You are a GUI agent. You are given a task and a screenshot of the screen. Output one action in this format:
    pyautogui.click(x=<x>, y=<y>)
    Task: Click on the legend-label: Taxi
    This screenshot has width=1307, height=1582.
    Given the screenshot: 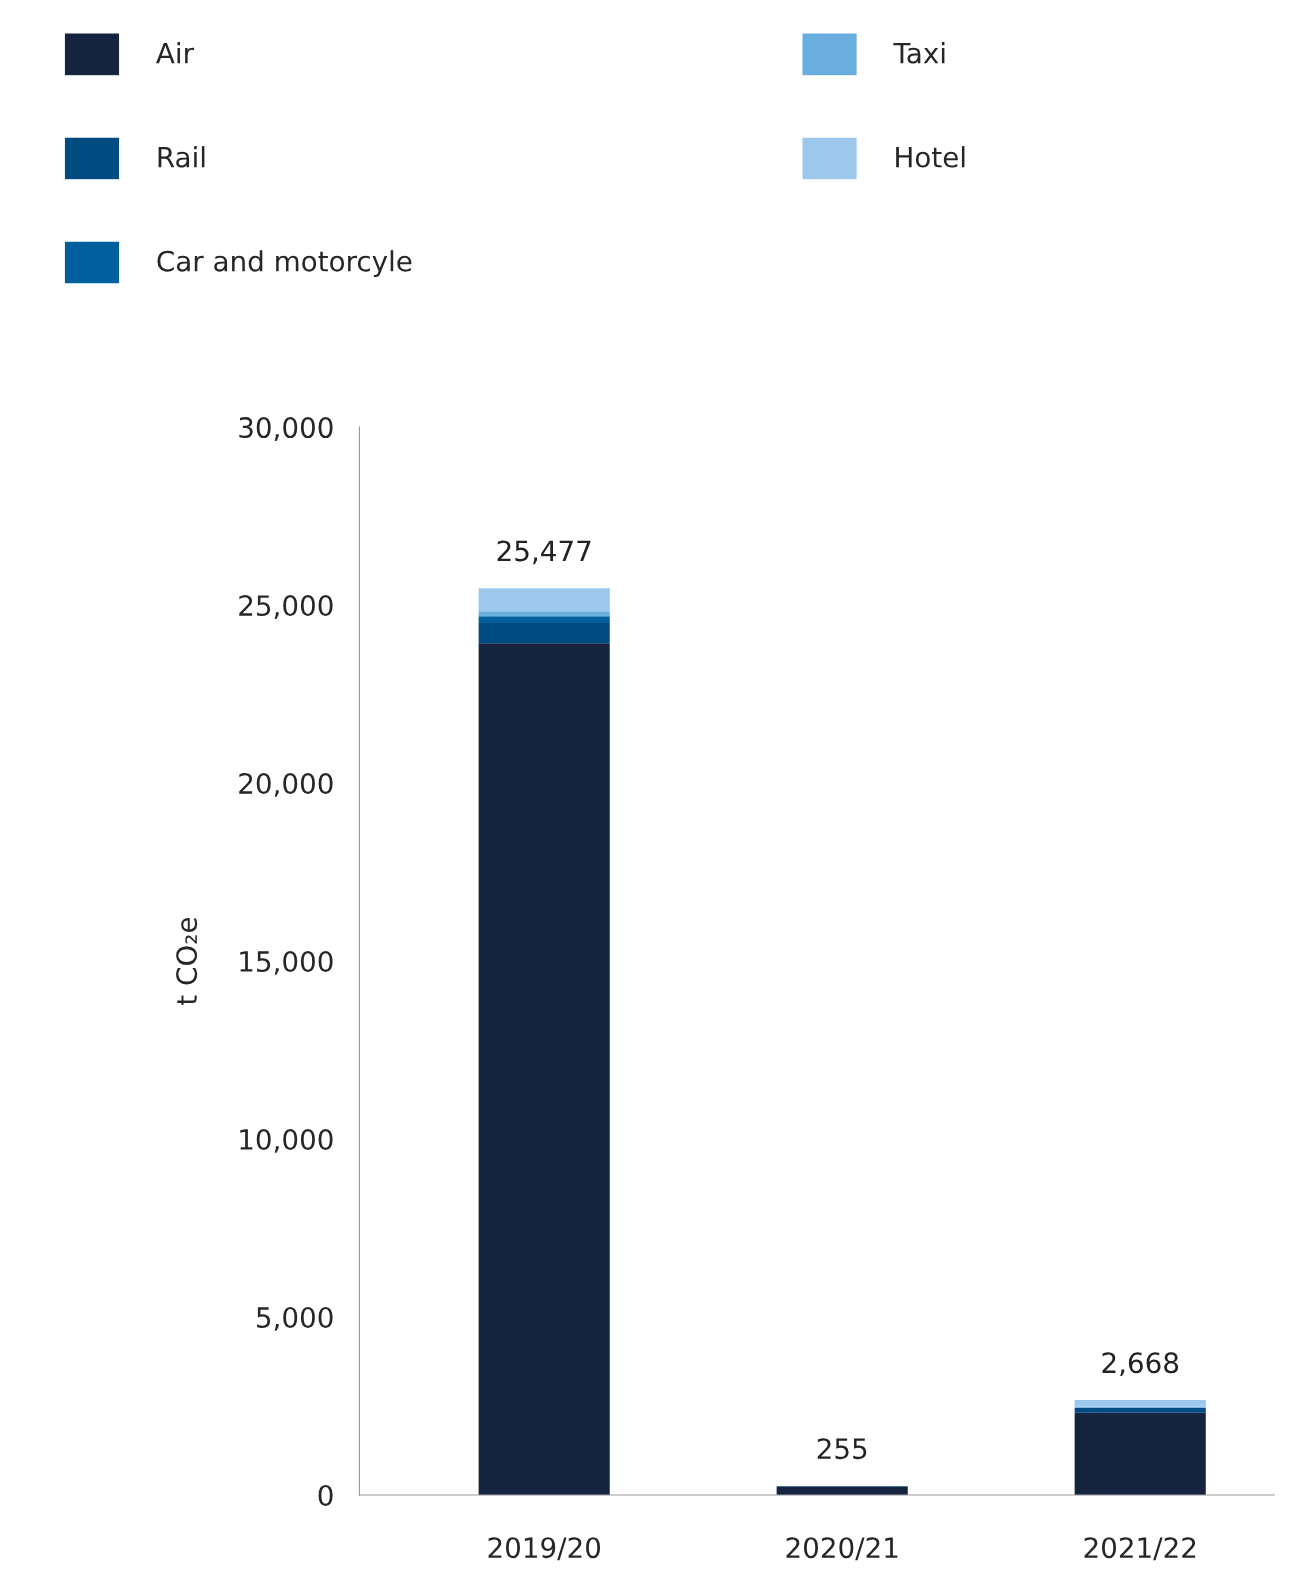 What is the action you would take?
    pyautogui.click(x=919, y=53)
    